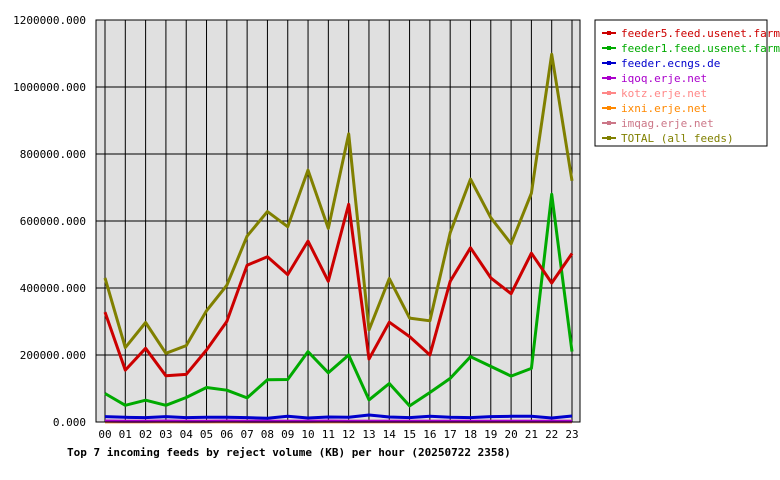 Image resolution: width=780 pixels, height=480 pixels. I want to click on y-tick-label: 400000.000, so click(53, 288).